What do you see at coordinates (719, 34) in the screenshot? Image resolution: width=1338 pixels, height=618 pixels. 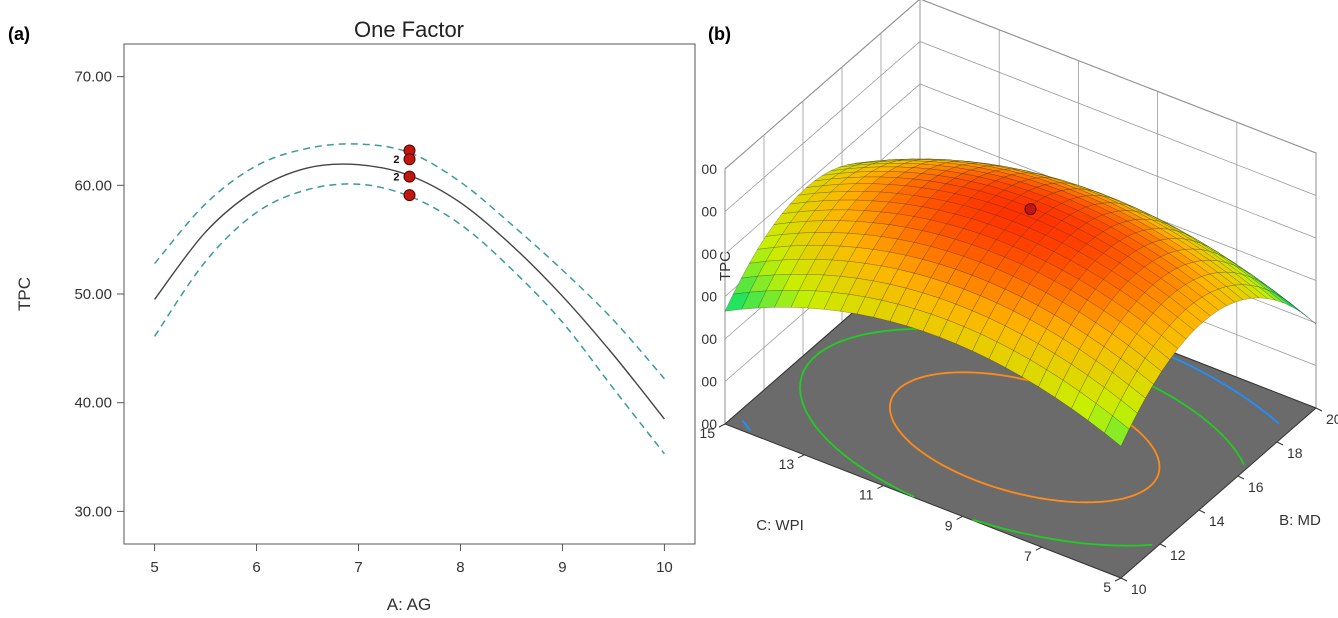 I see `panel-label-b: (b)` at bounding box center [719, 34].